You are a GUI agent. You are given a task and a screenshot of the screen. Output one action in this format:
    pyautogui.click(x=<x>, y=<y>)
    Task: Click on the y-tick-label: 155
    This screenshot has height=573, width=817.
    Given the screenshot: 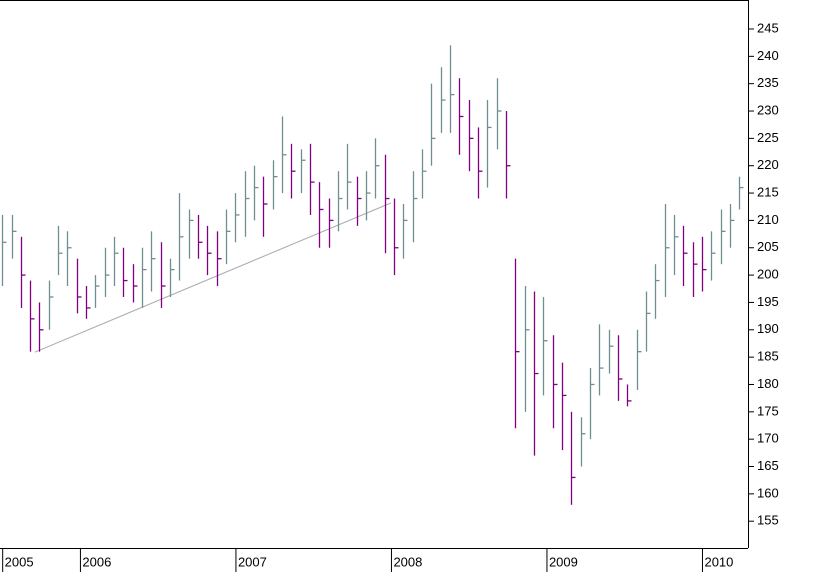 What is the action you would take?
    pyautogui.click(x=768, y=520)
    